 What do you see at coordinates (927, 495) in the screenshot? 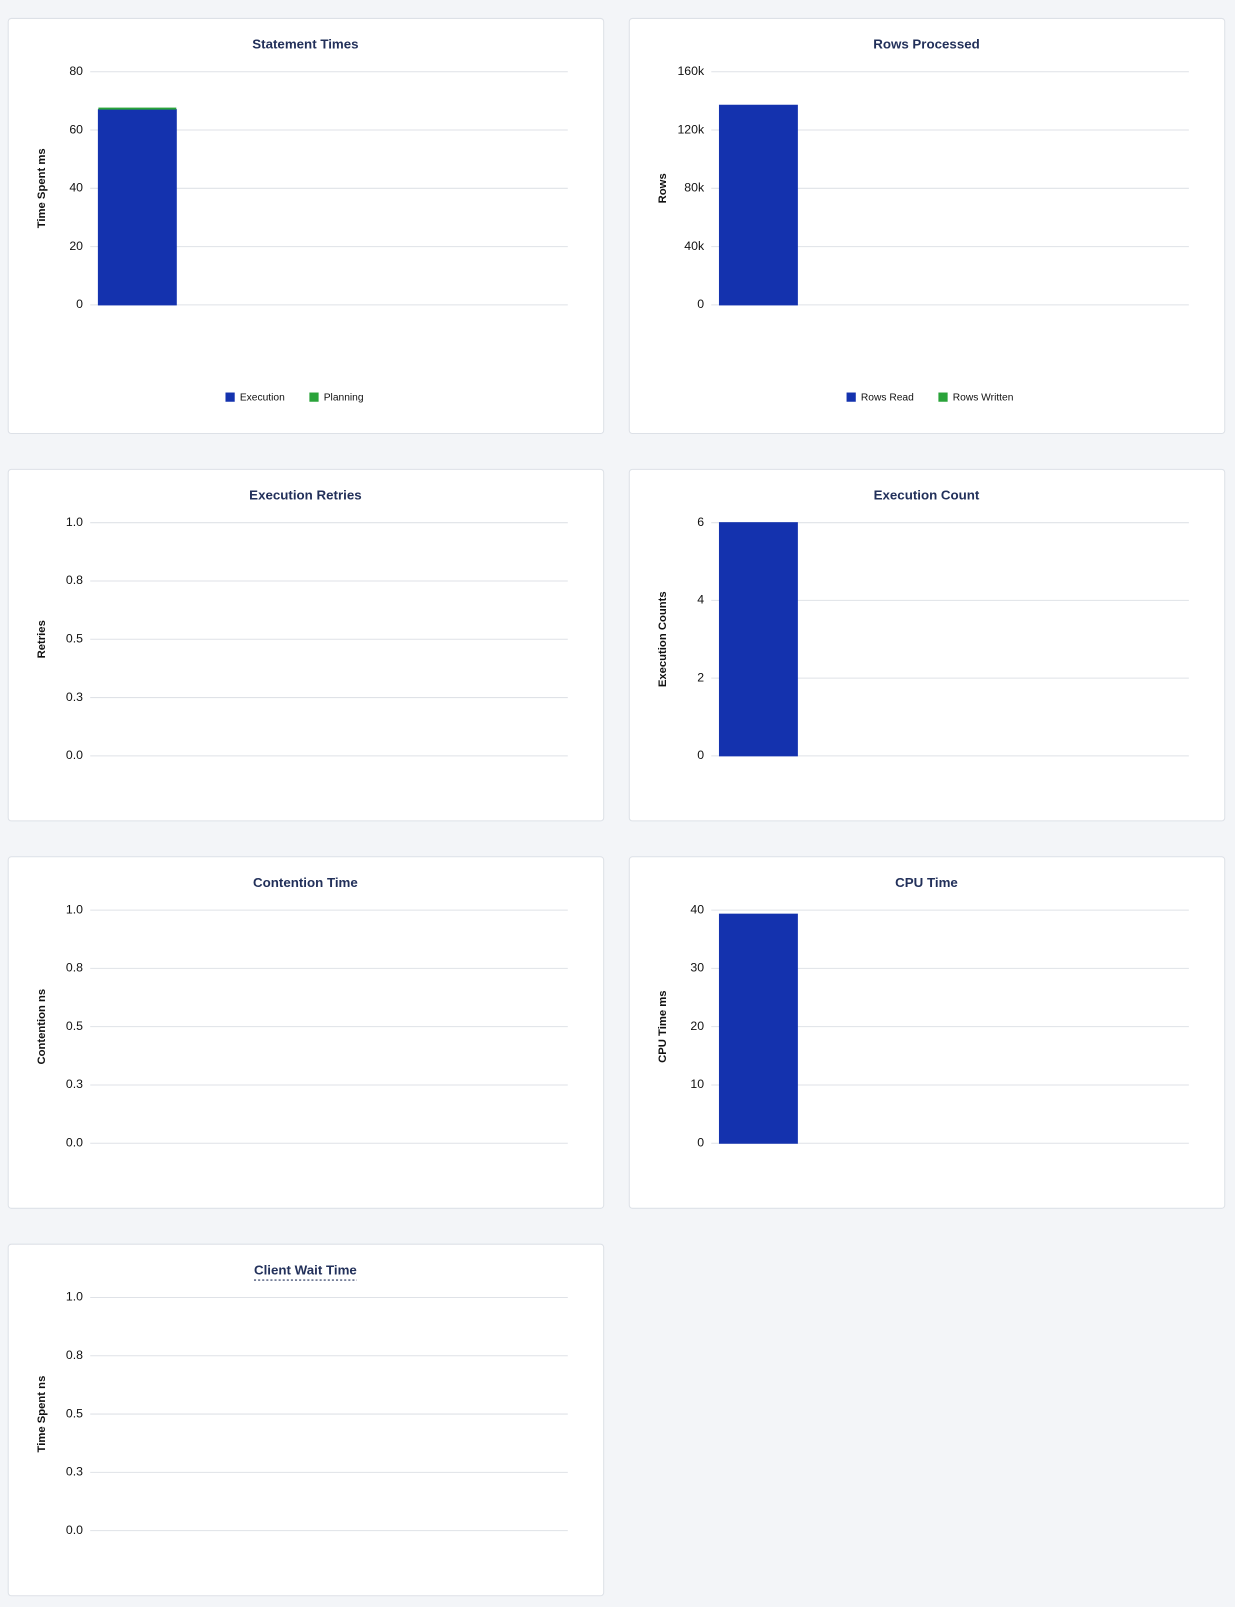
I see `chart-title: Execution Count` at bounding box center [927, 495].